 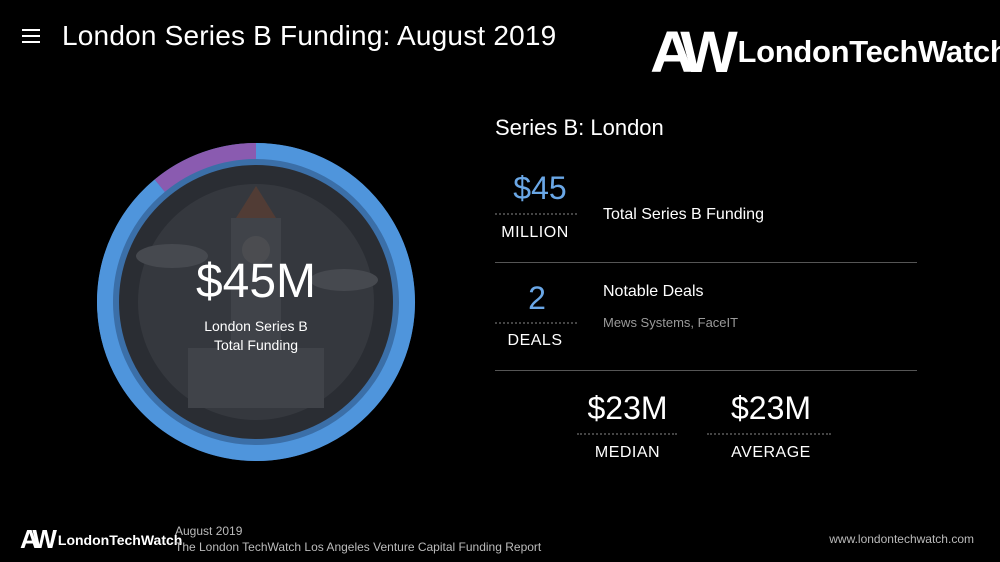 What do you see at coordinates (309, 35) in the screenshot?
I see `page-title: London Series B Funding: August 2019` at bounding box center [309, 35].